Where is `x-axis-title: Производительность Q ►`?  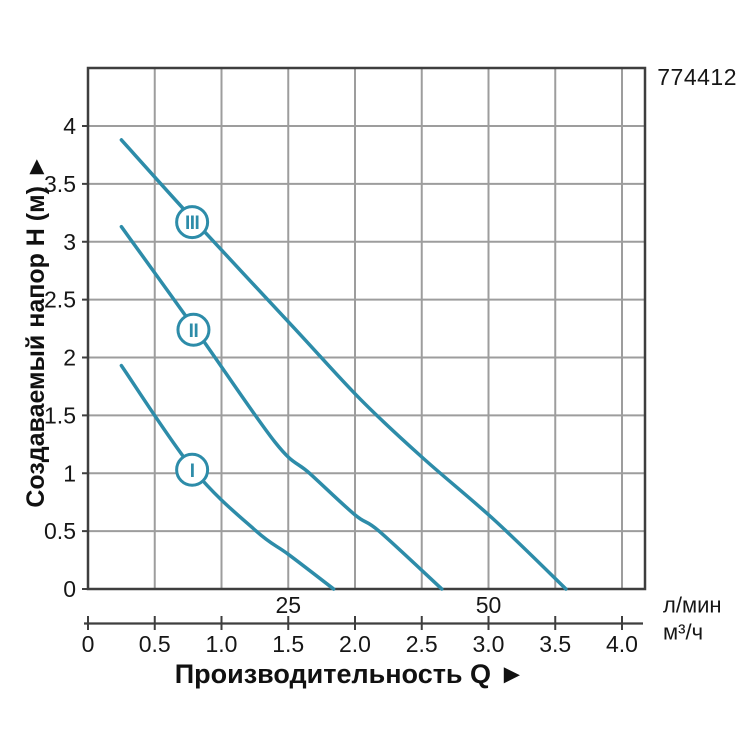
x-axis-title: Производительность Q ► is located at coordinates (350, 674).